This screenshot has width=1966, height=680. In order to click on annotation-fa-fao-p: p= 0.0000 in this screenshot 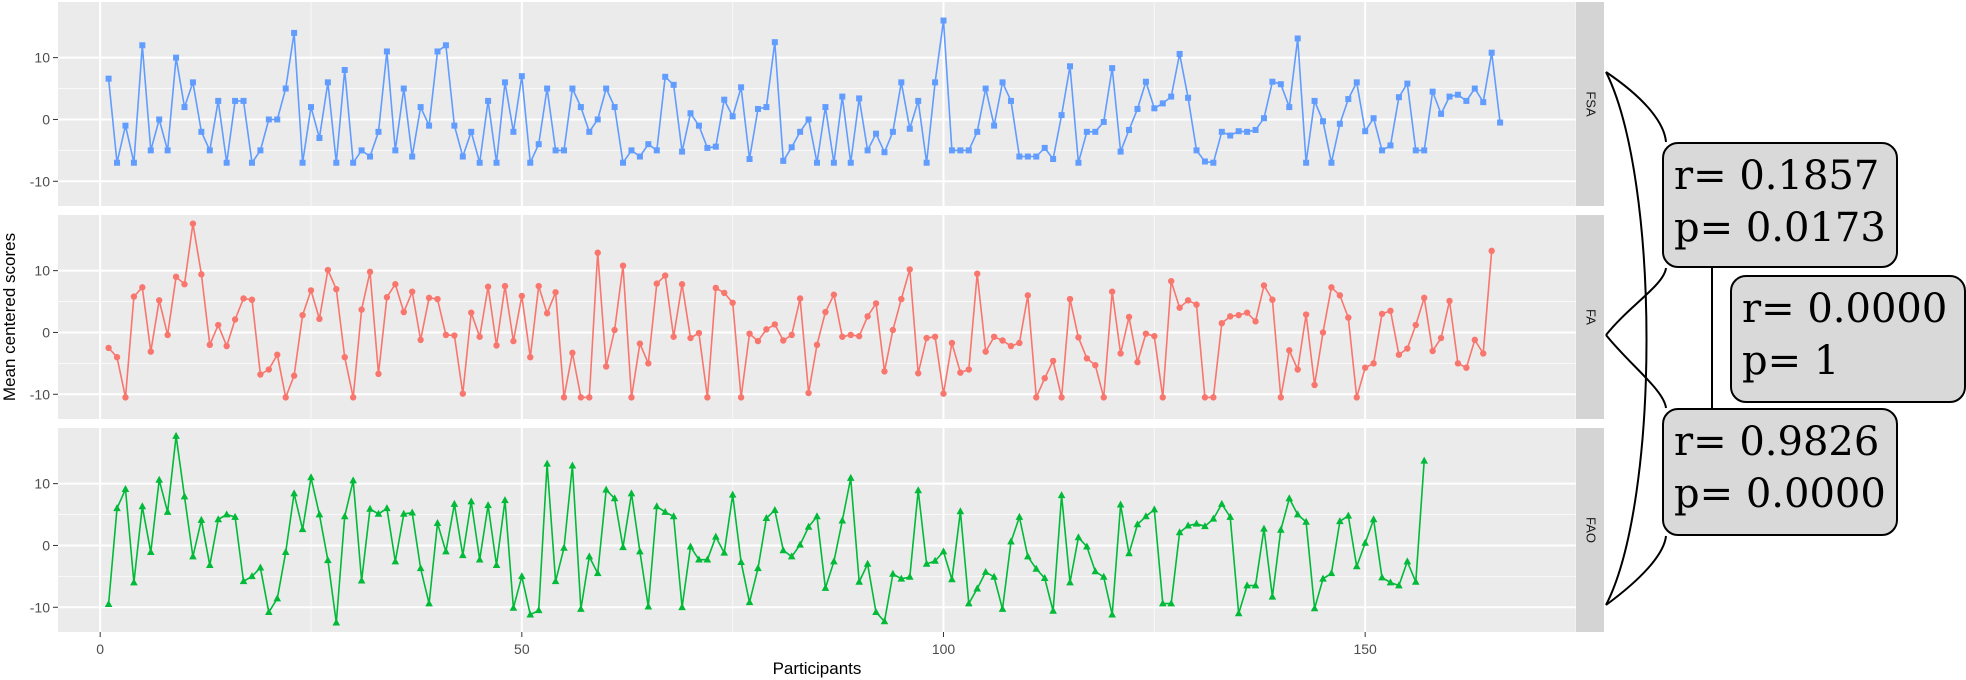, I will do `click(1780, 494)`.